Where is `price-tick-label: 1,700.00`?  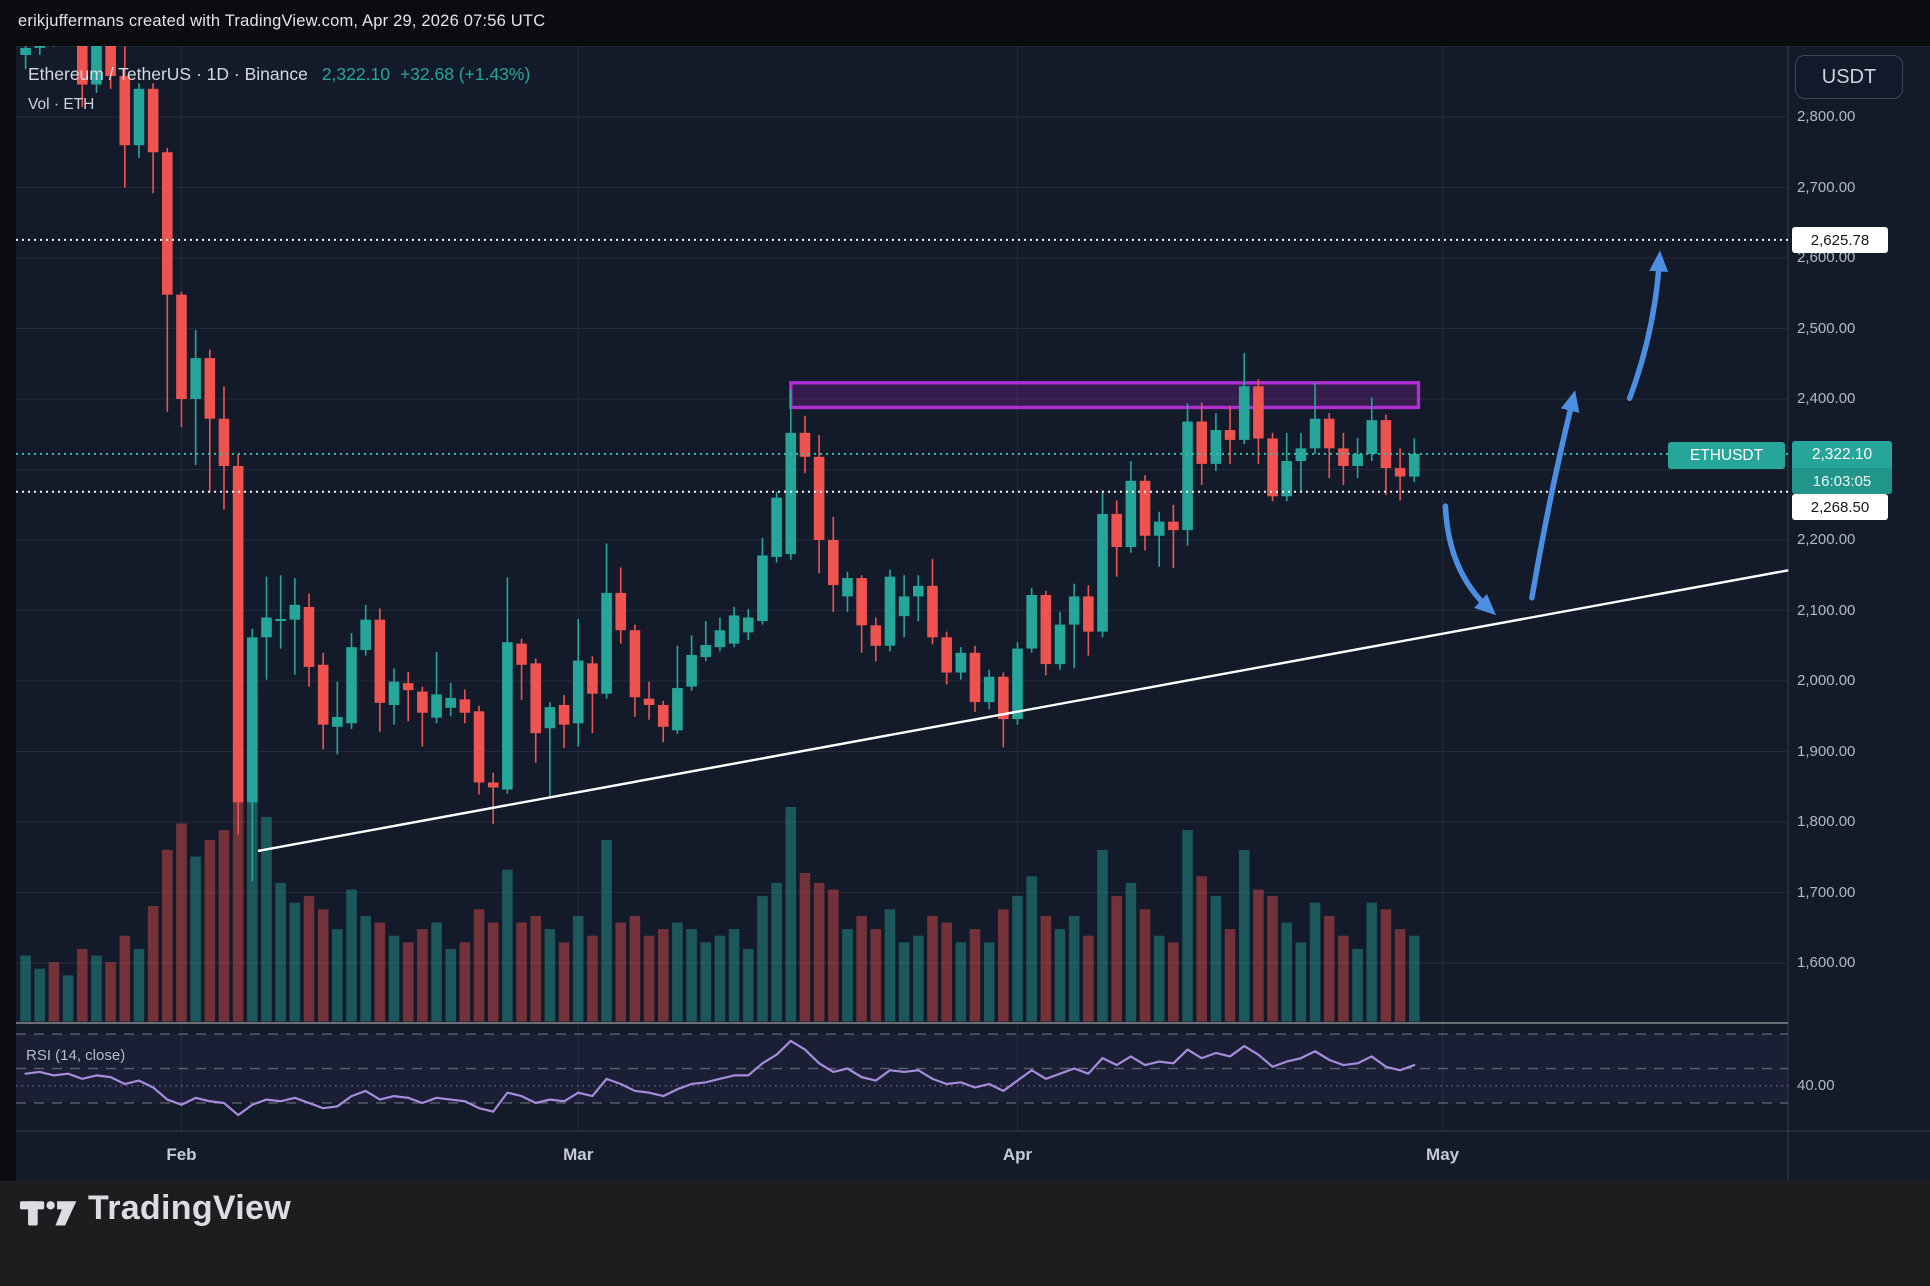 price-tick-label: 1,700.00 is located at coordinates (1826, 892).